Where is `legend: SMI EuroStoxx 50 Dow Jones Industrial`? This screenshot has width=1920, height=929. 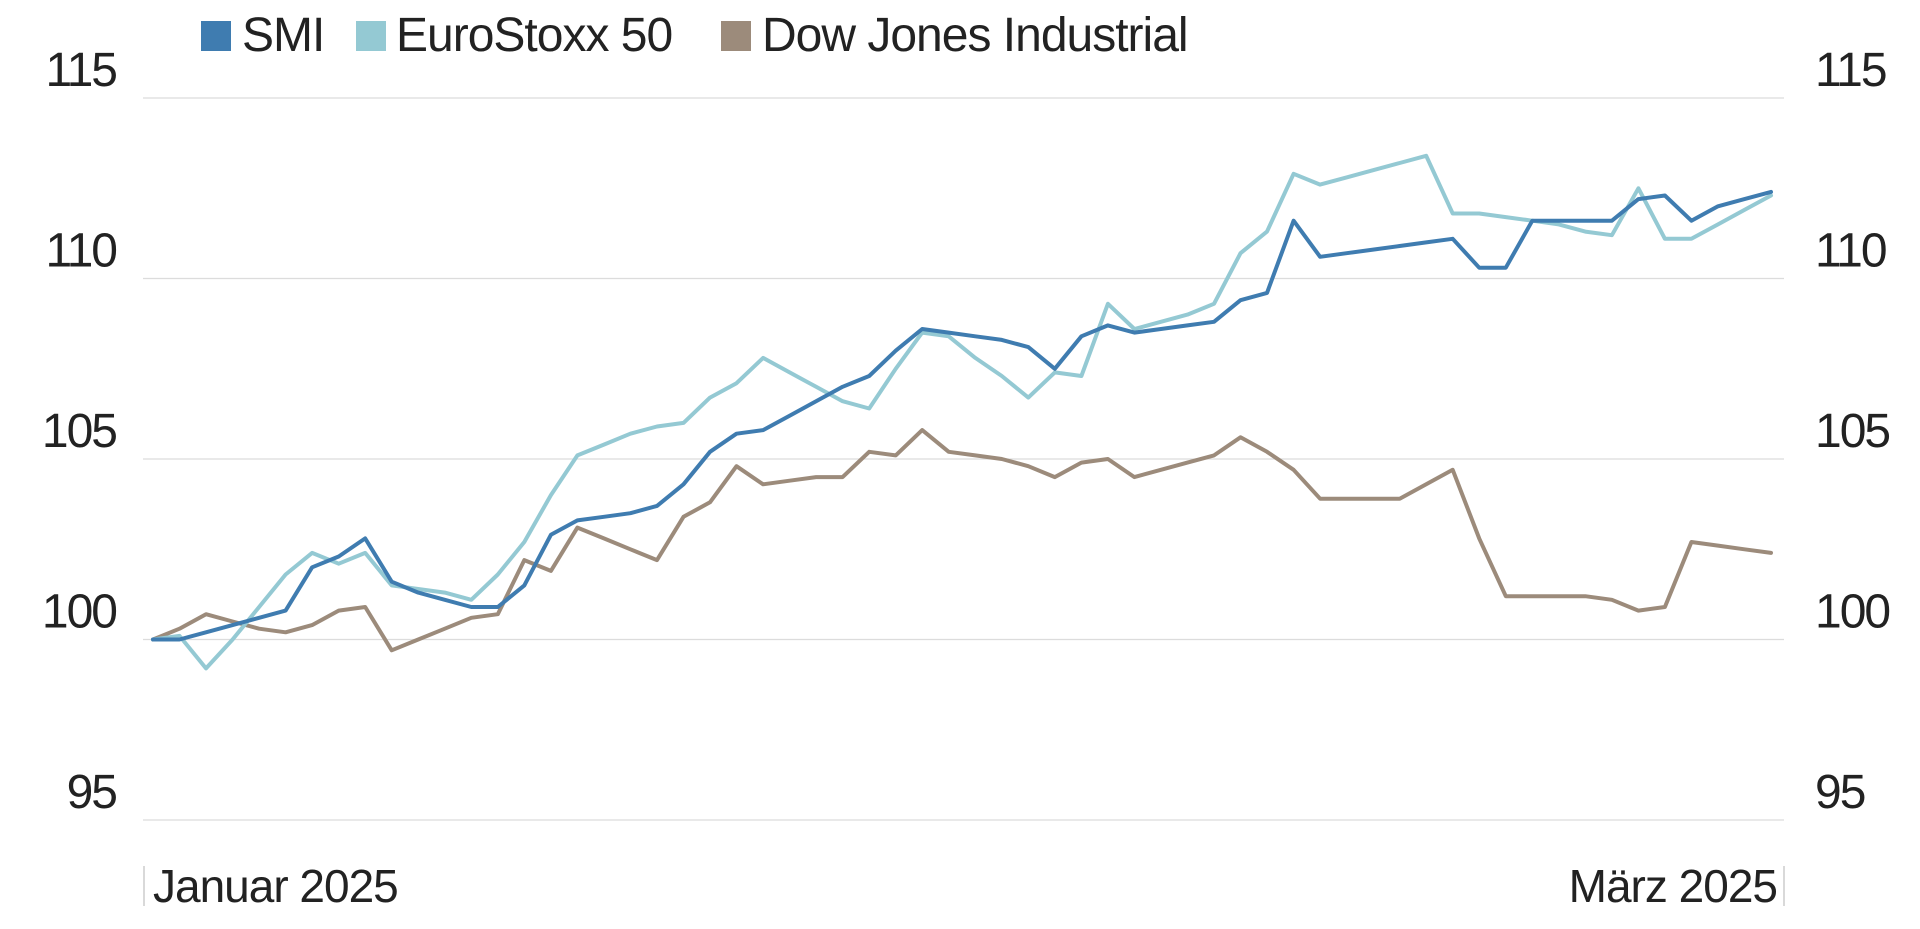
legend: SMI EuroStoxx 50 Dow Jones Industrial is located at coordinates (695, 35).